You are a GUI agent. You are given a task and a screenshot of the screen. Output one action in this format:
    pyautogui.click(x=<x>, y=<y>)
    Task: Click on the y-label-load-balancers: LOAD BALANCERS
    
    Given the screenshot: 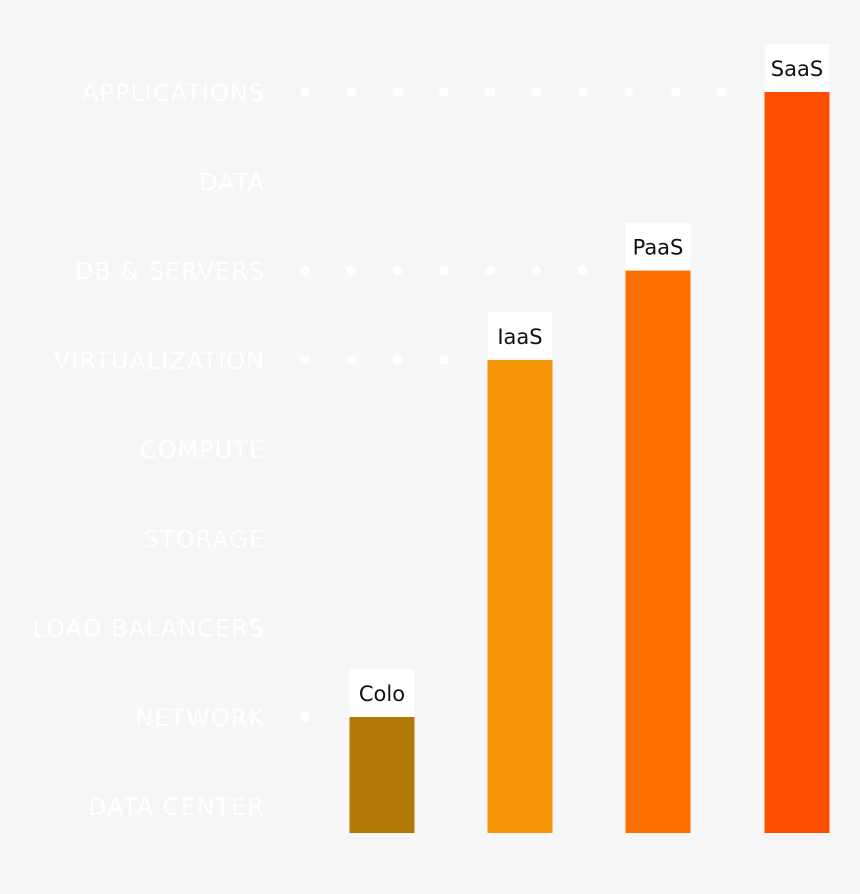 What is the action you would take?
    pyautogui.click(x=148, y=629)
    